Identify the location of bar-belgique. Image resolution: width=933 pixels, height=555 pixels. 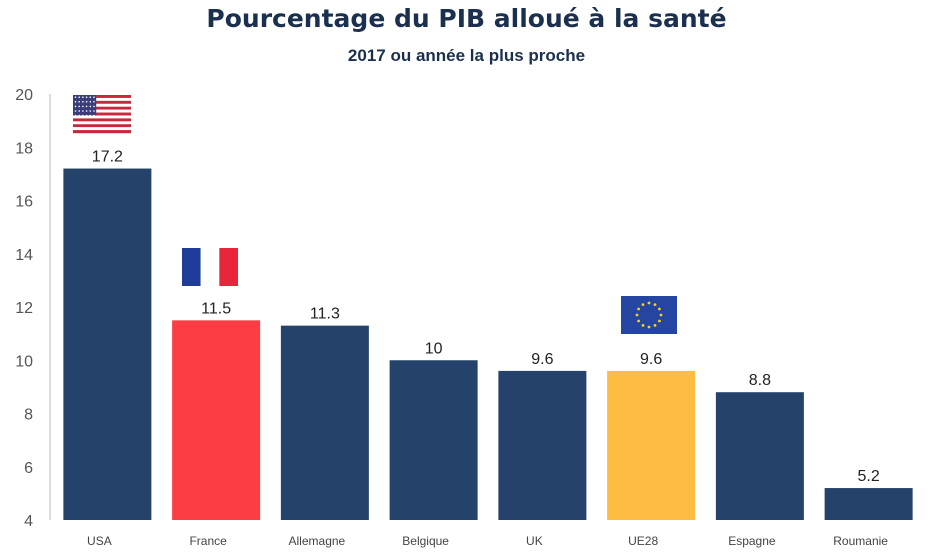
(433, 440).